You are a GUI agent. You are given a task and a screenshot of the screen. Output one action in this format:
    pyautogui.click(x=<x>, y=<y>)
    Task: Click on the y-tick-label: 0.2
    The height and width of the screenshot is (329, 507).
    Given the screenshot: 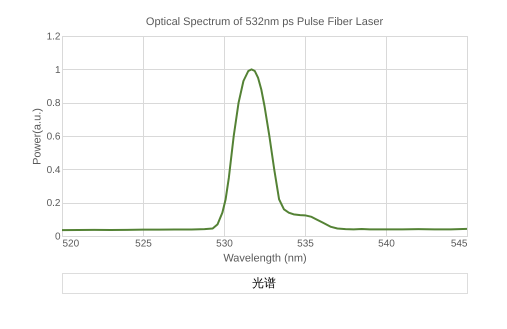 What is the action you would take?
    pyautogui.click(x=53, y=204)
    